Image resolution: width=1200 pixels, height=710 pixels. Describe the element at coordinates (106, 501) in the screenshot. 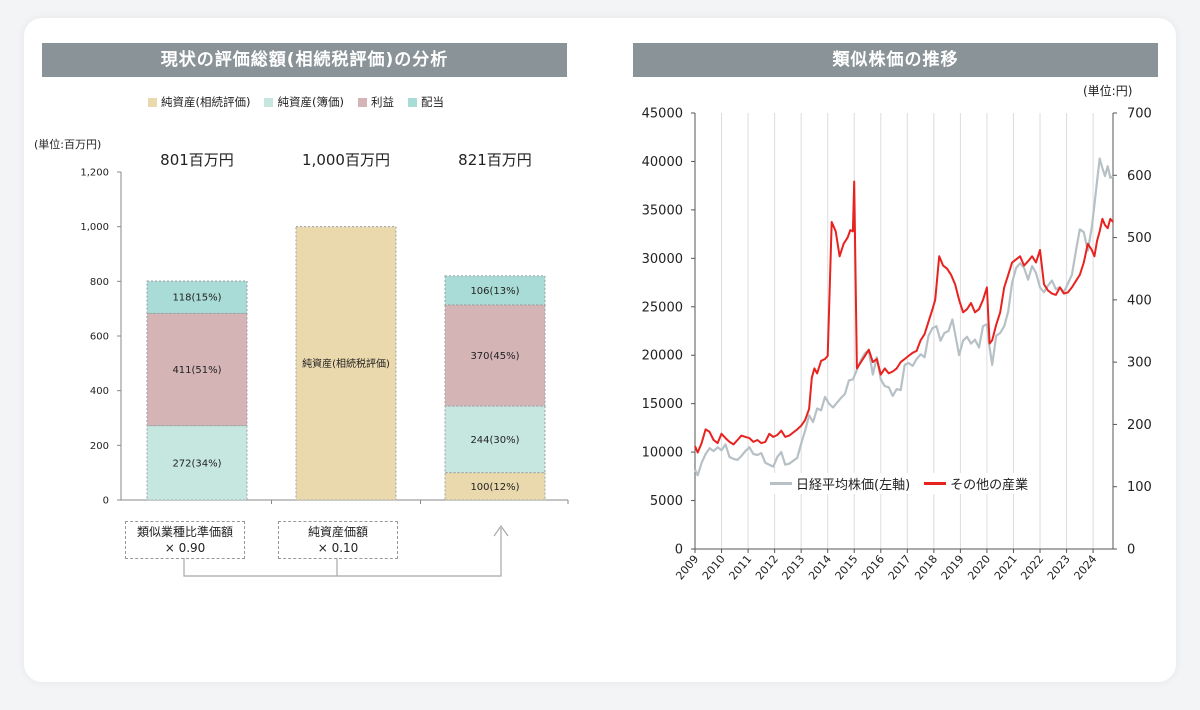

I see `y-tick-label: 0` at that location.